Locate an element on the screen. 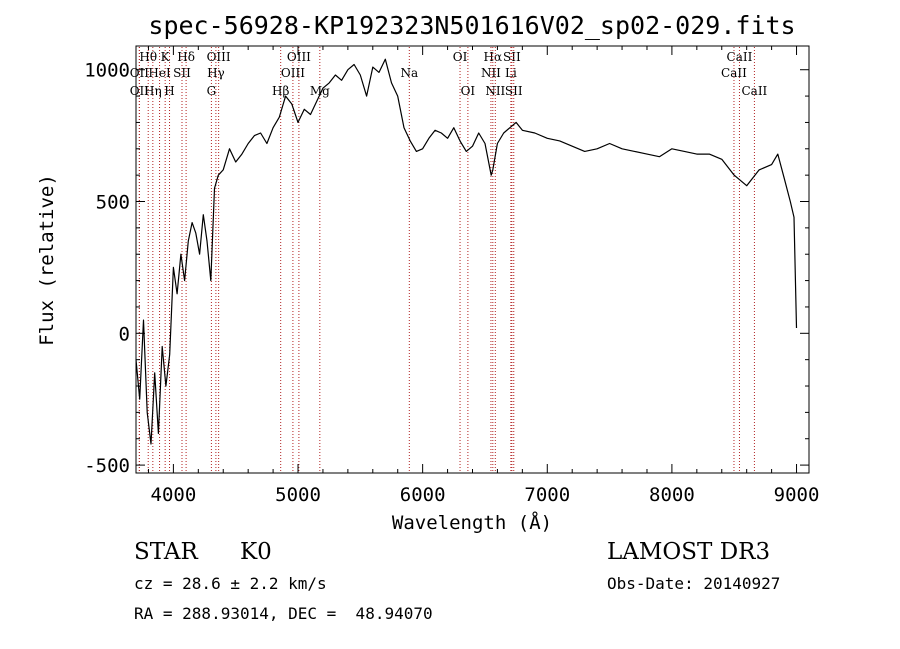  line-mark-label: Hα is located at coordinates (493, 57).